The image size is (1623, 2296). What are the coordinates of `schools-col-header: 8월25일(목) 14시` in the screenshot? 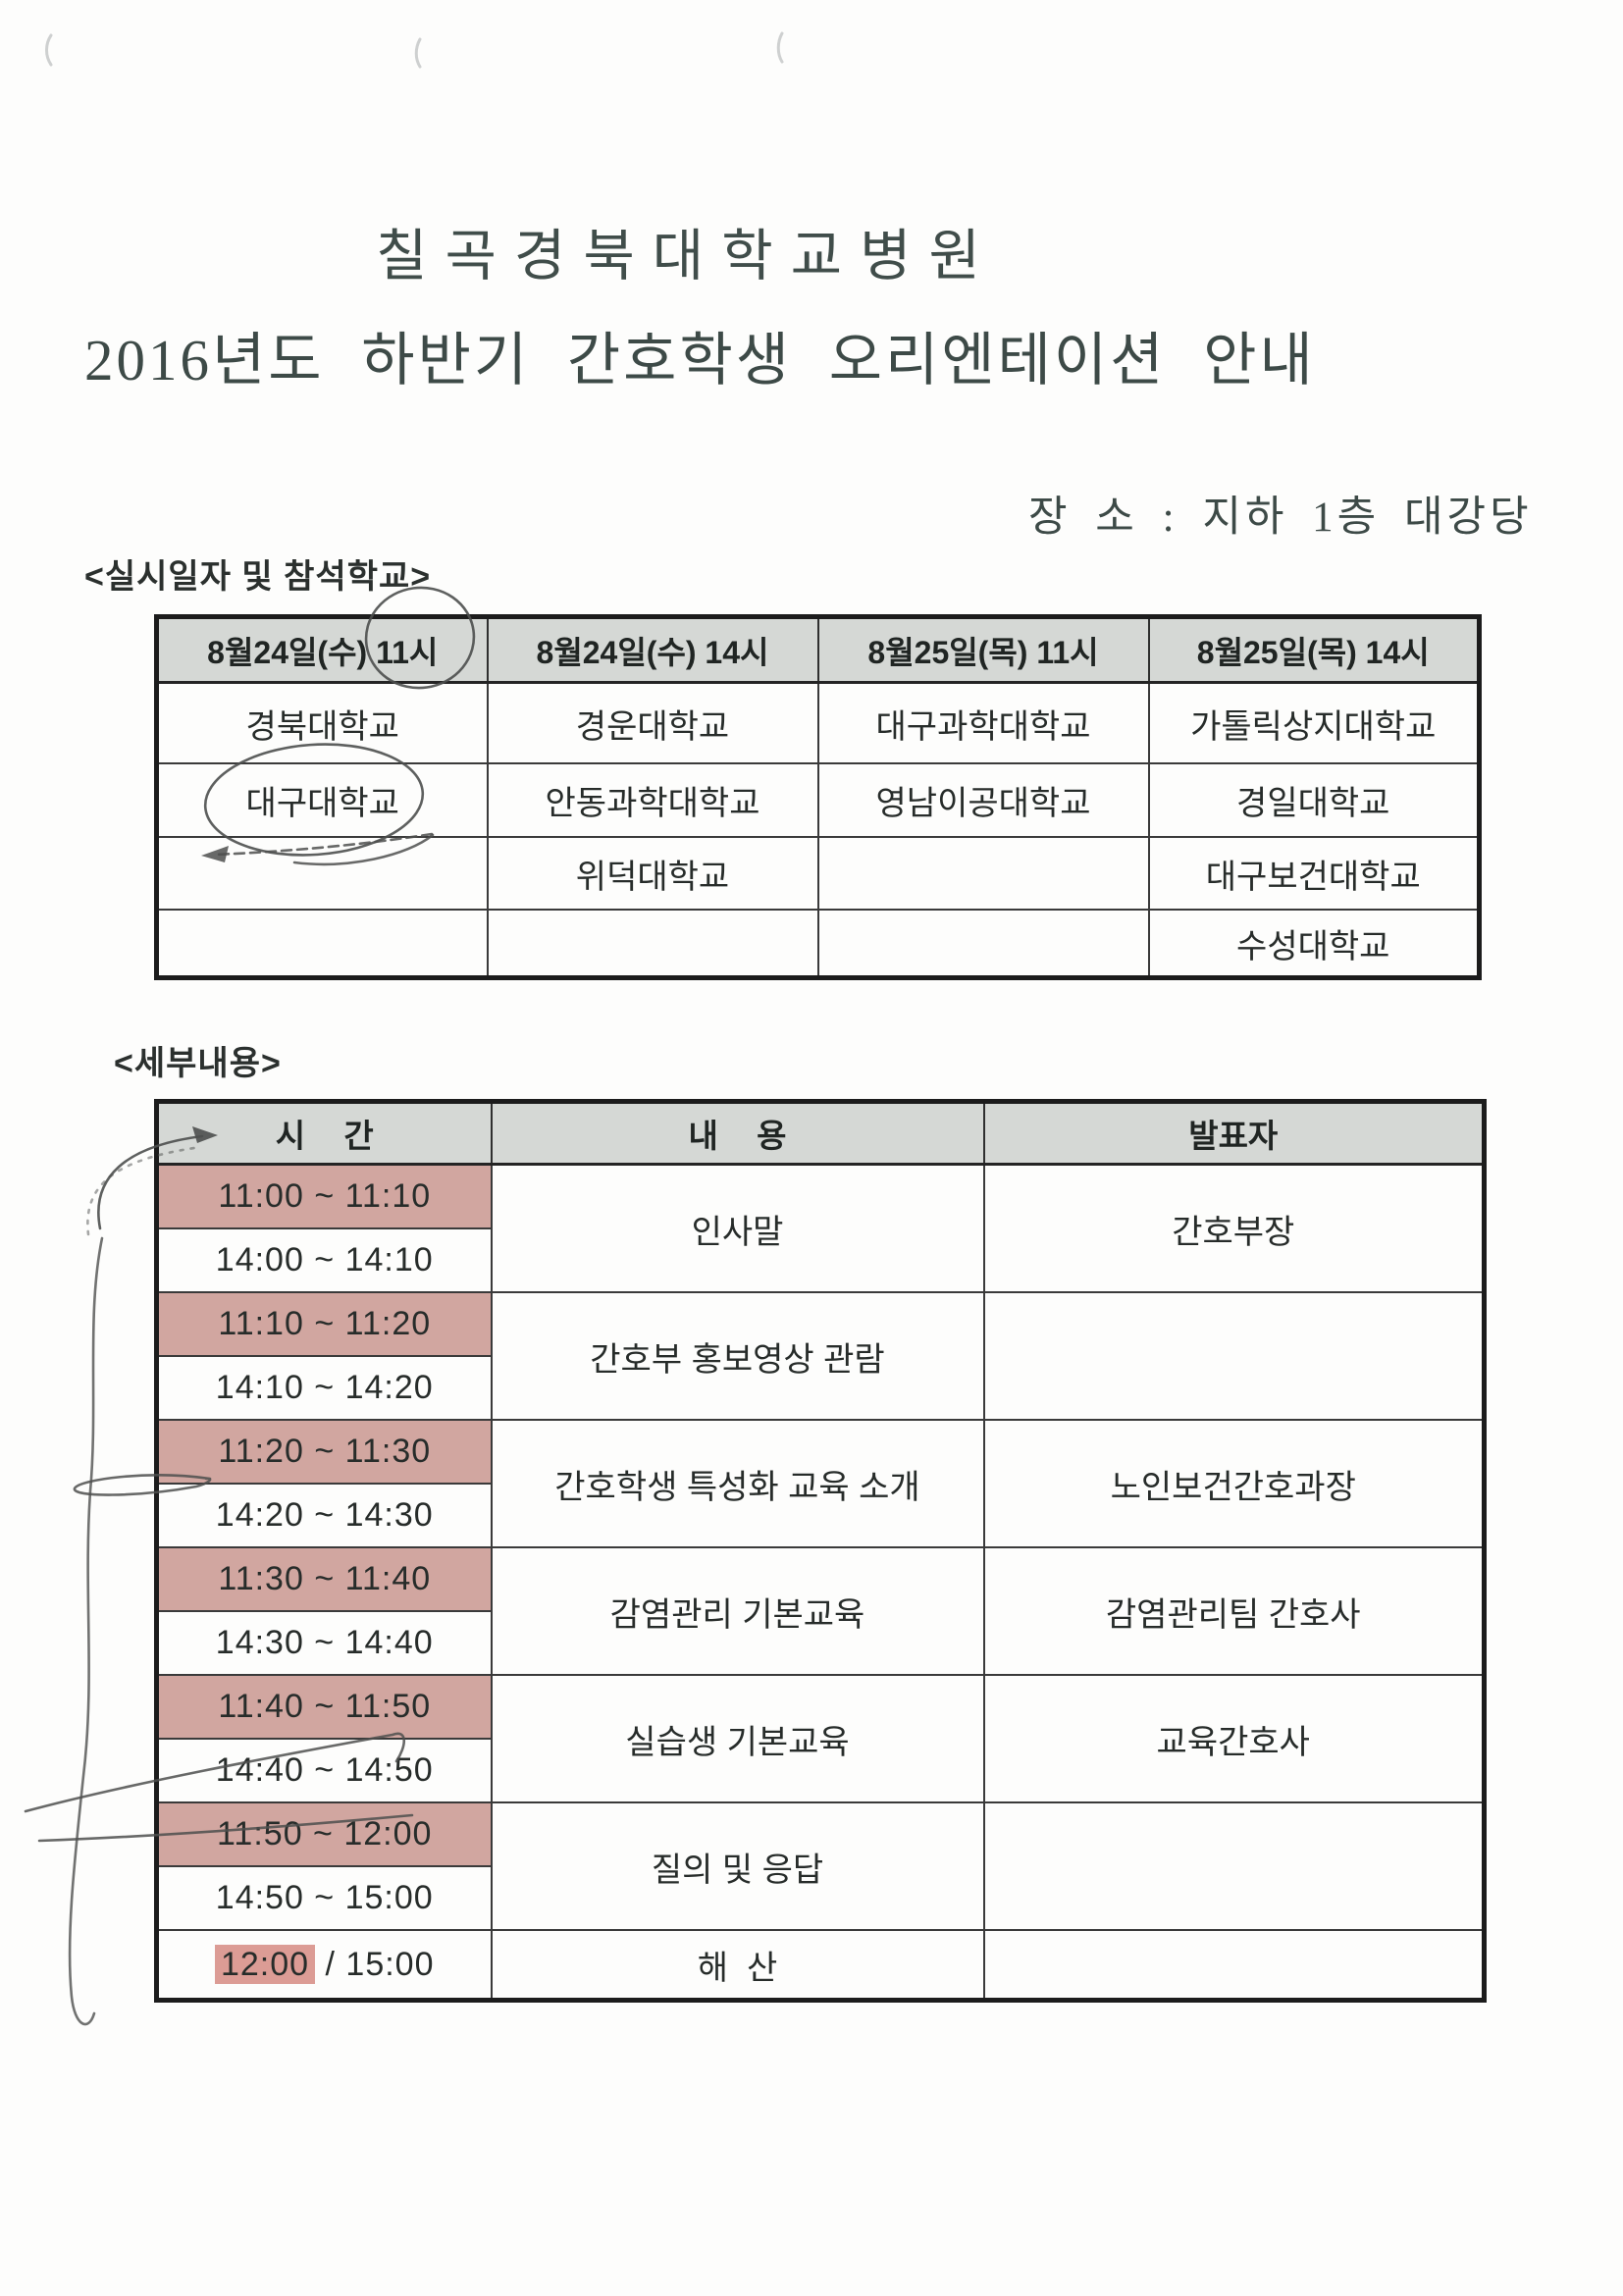 It's located at (1314, 649).